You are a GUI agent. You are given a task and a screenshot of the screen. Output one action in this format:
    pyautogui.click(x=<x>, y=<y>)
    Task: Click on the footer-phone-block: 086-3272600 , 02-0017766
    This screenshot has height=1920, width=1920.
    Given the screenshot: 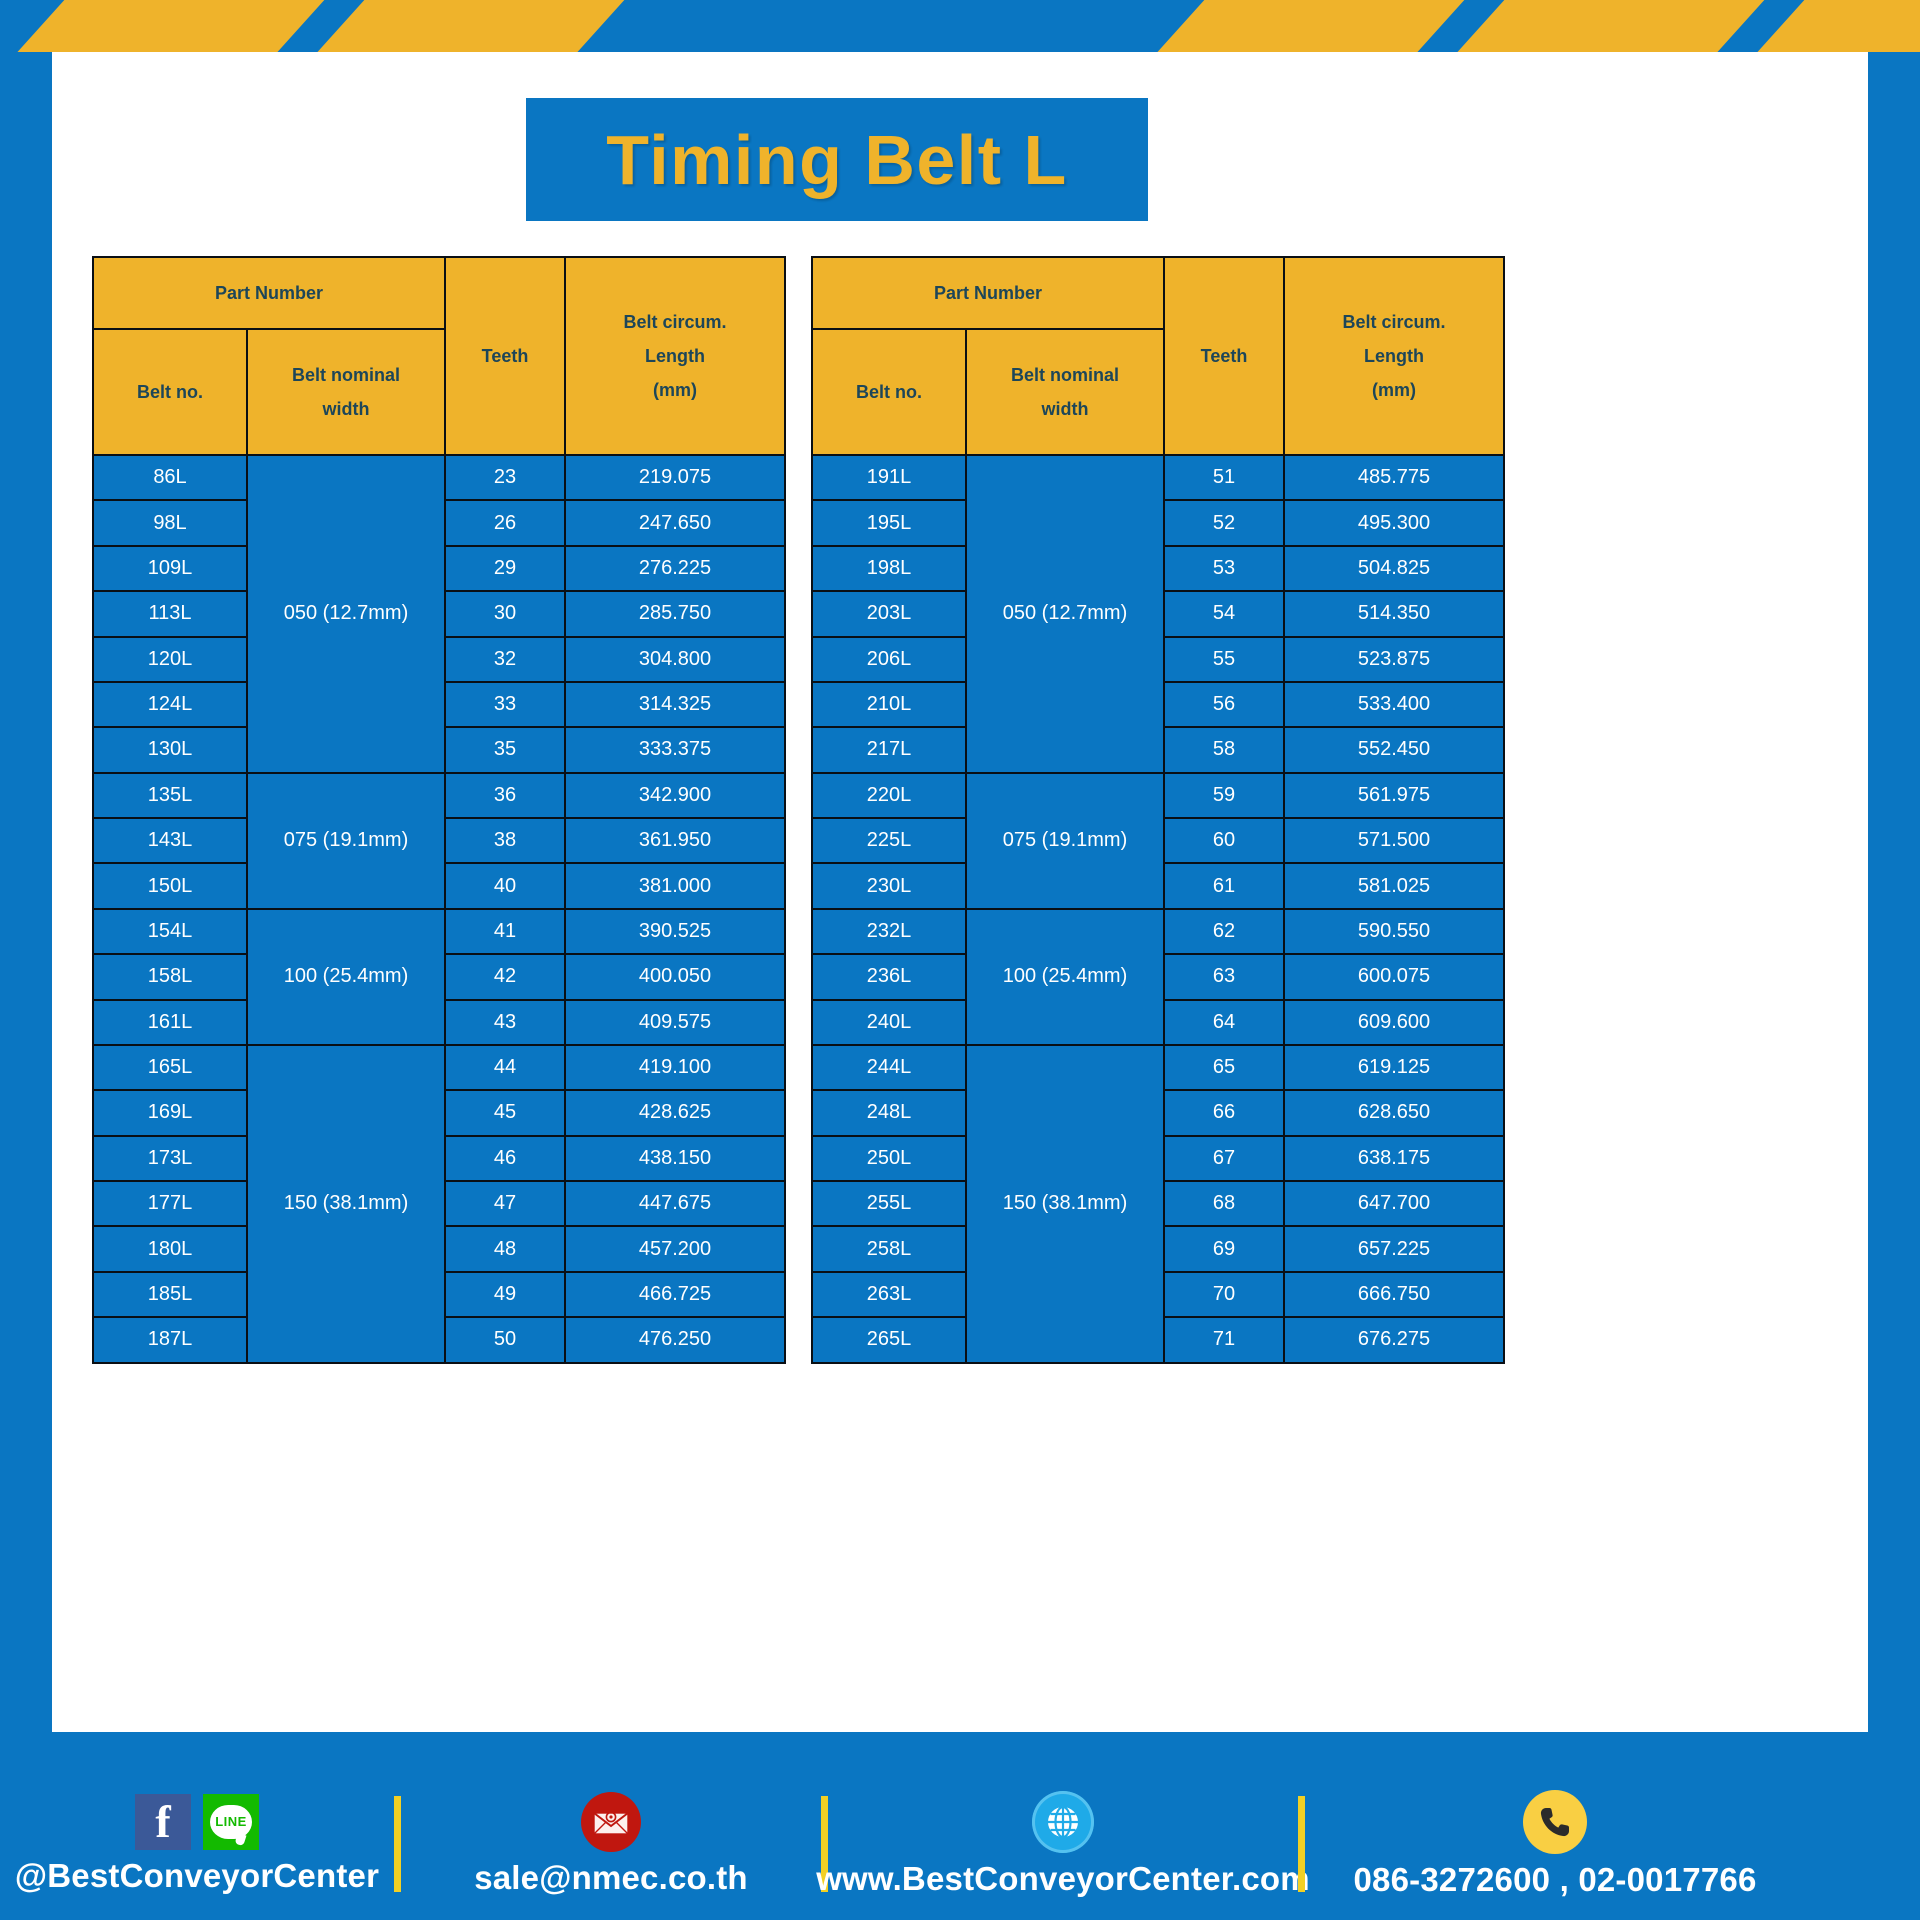 What is the action you would take?
    pyautogui.click(x=1555, y=1844)
    